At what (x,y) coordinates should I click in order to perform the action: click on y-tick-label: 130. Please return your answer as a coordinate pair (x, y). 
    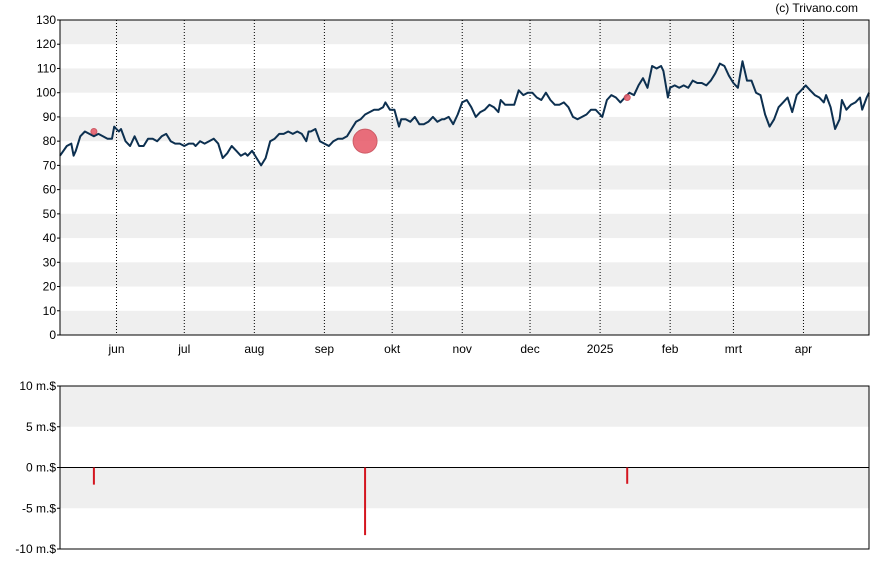
    Looking at the image, I should click on (46, 20).